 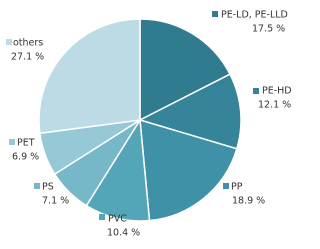 What do you see at coordinates (277, 91) in the screenshot?
I see `slice-label: PE-HD` at bounding box center [277, 91].